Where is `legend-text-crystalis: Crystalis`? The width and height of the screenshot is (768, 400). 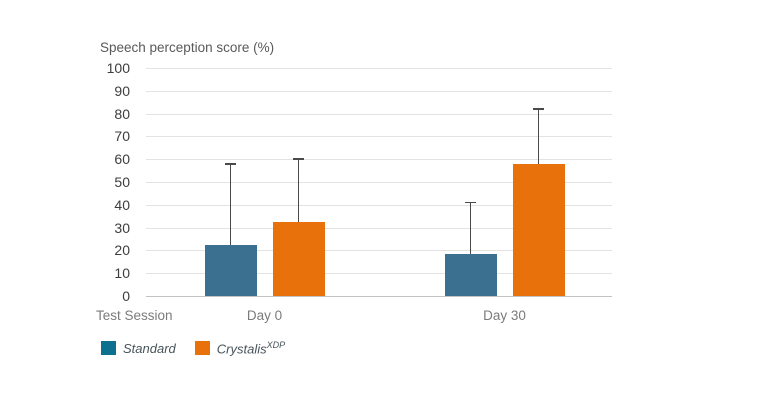
legend-text-crystalis: Crystalis is located at coordinates (241, 349).